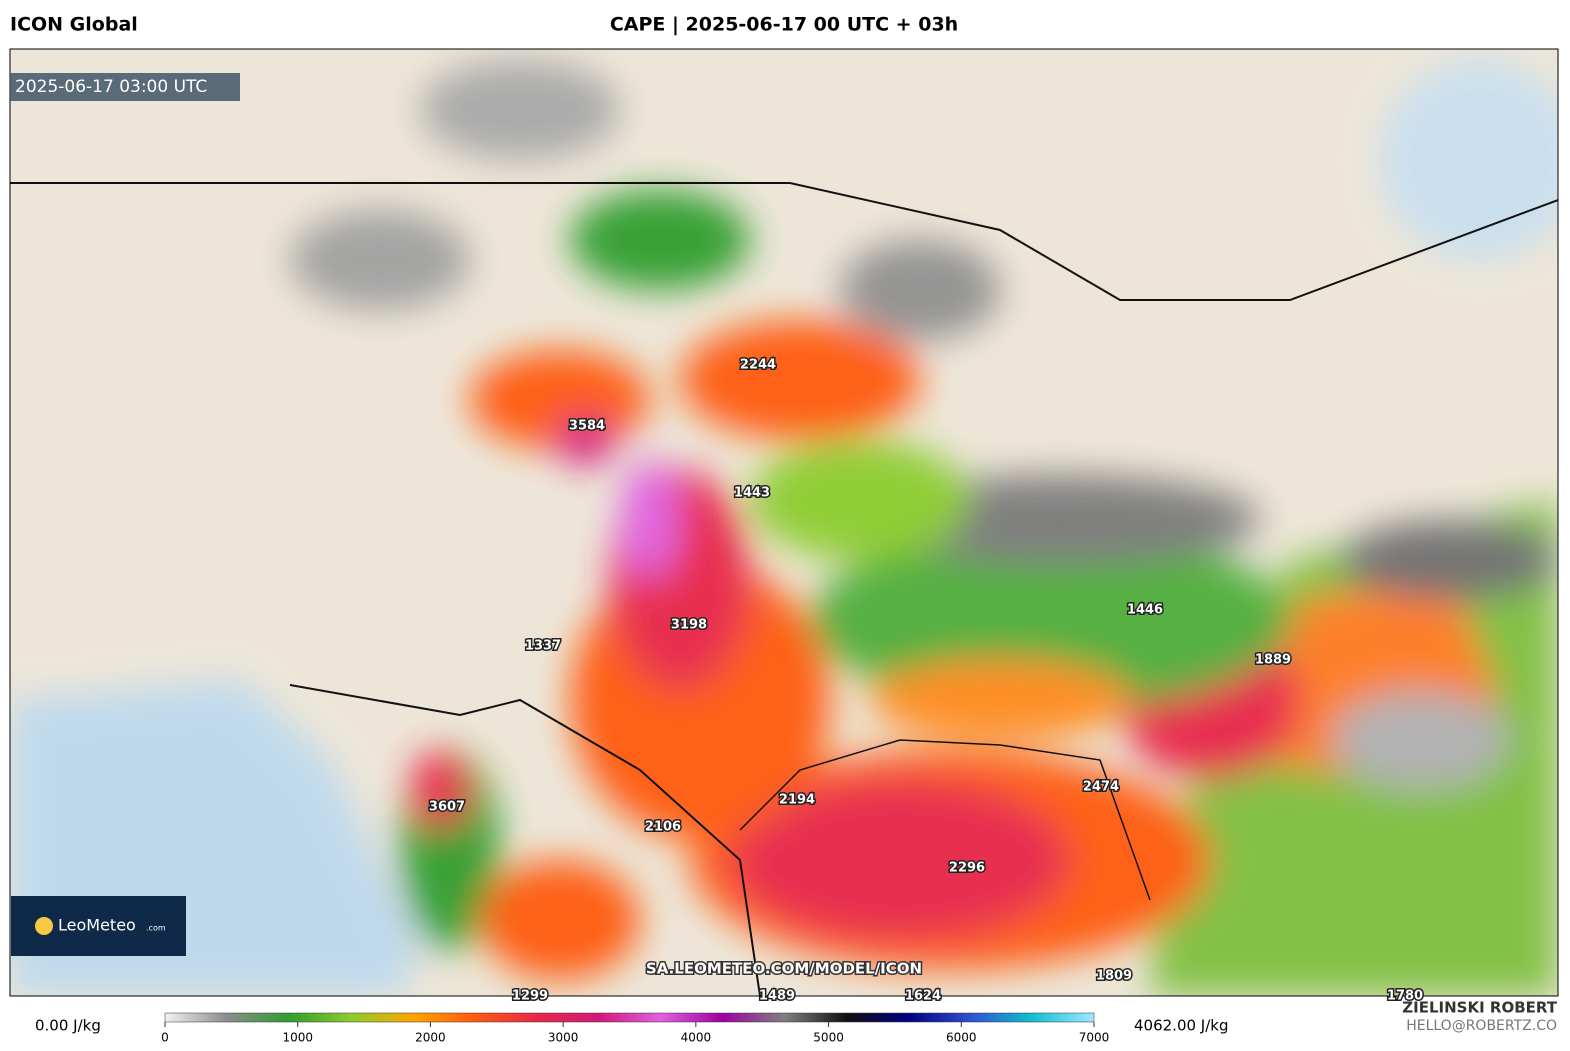  What do you see at coordinates (797, 800) in the screenshot?
I see `cape-label: 2194` at bounding box center [797, 800].